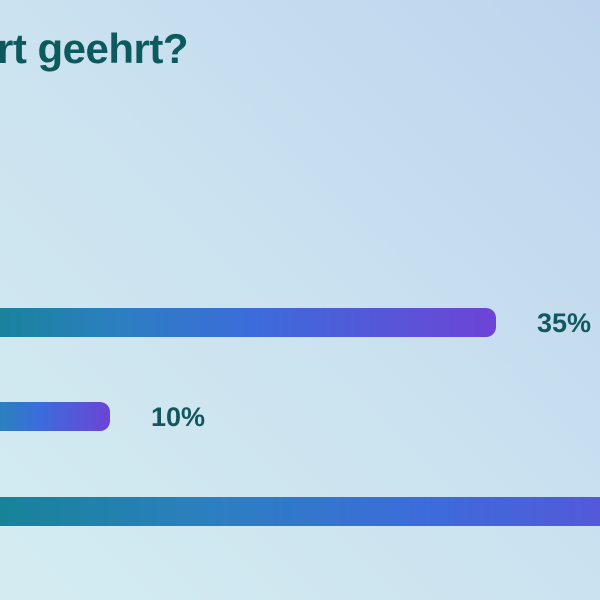  Describe the element at coordinates (94, 48) in the screenshot. I see `poll-question-title: rt geehrt?` at that location.